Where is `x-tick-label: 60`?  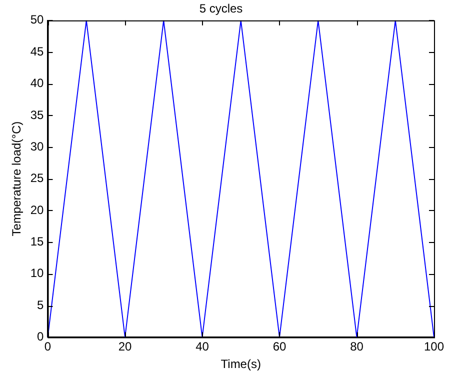 x-tick-label: 60 is located at coordinates (279, 347).